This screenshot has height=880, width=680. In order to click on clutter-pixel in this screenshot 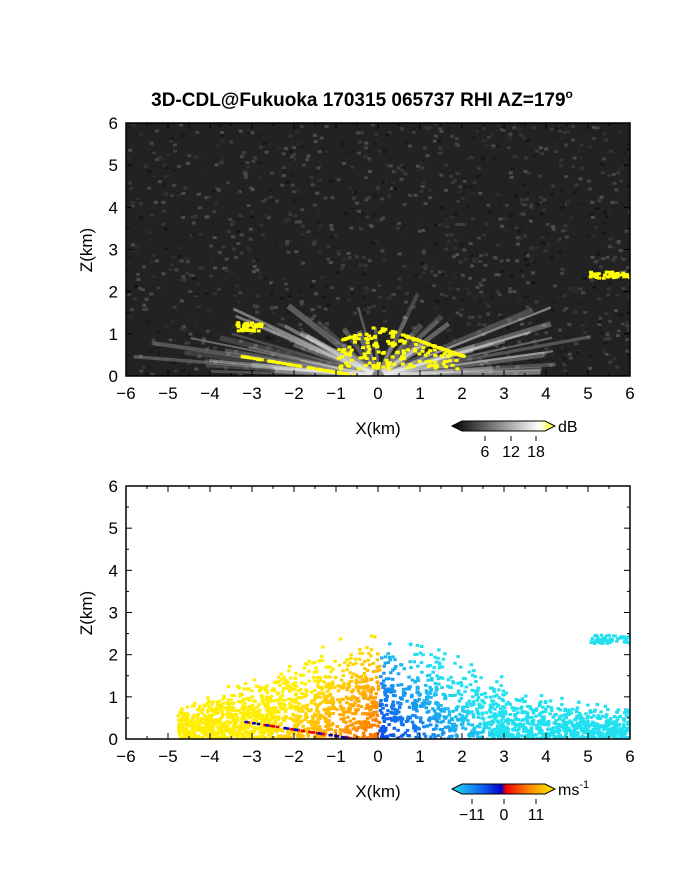, I will do `click(313, 732)`.